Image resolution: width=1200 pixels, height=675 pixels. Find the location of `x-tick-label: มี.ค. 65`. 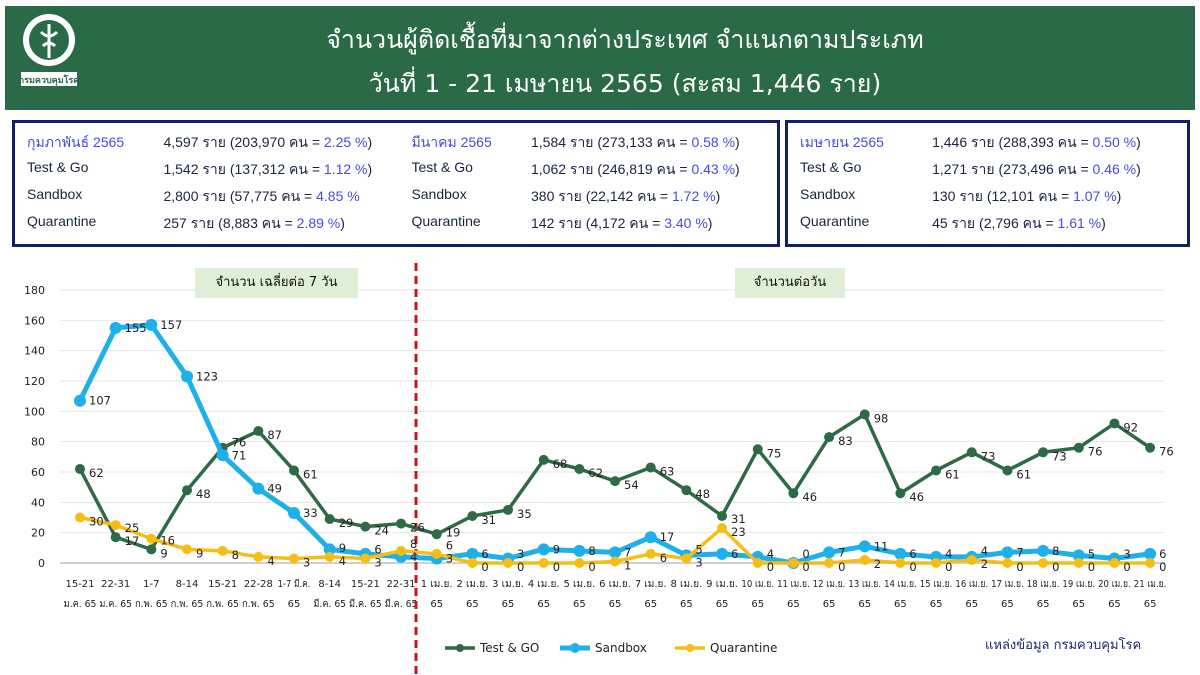

x-tick-label: มี.ค. 65 is located at coordinates (401, 604).